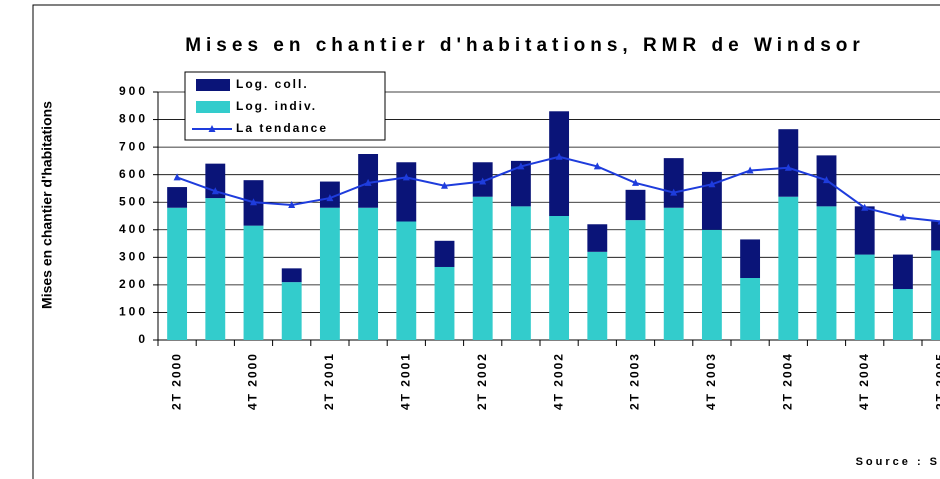  Describe the element at coordinates (272, 84) in the screenshot. I see `legend-label: Log. coll.` at that location.